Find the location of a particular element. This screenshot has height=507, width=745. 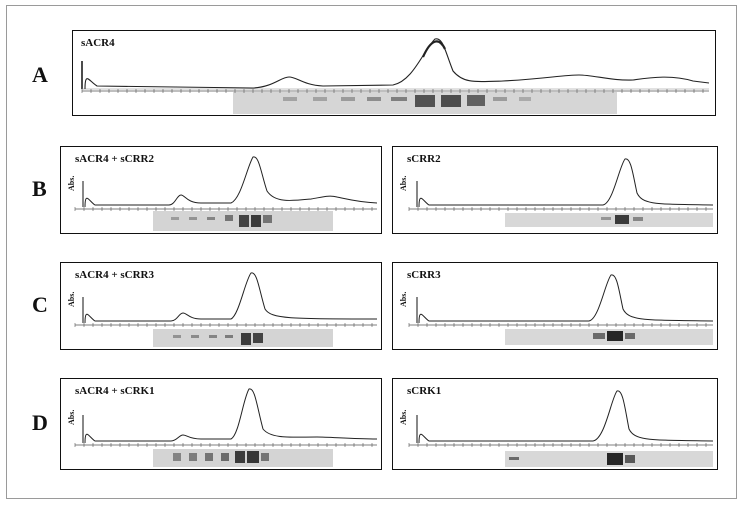

panel-b-right-chromatogram is located at coordinates (561, 192).